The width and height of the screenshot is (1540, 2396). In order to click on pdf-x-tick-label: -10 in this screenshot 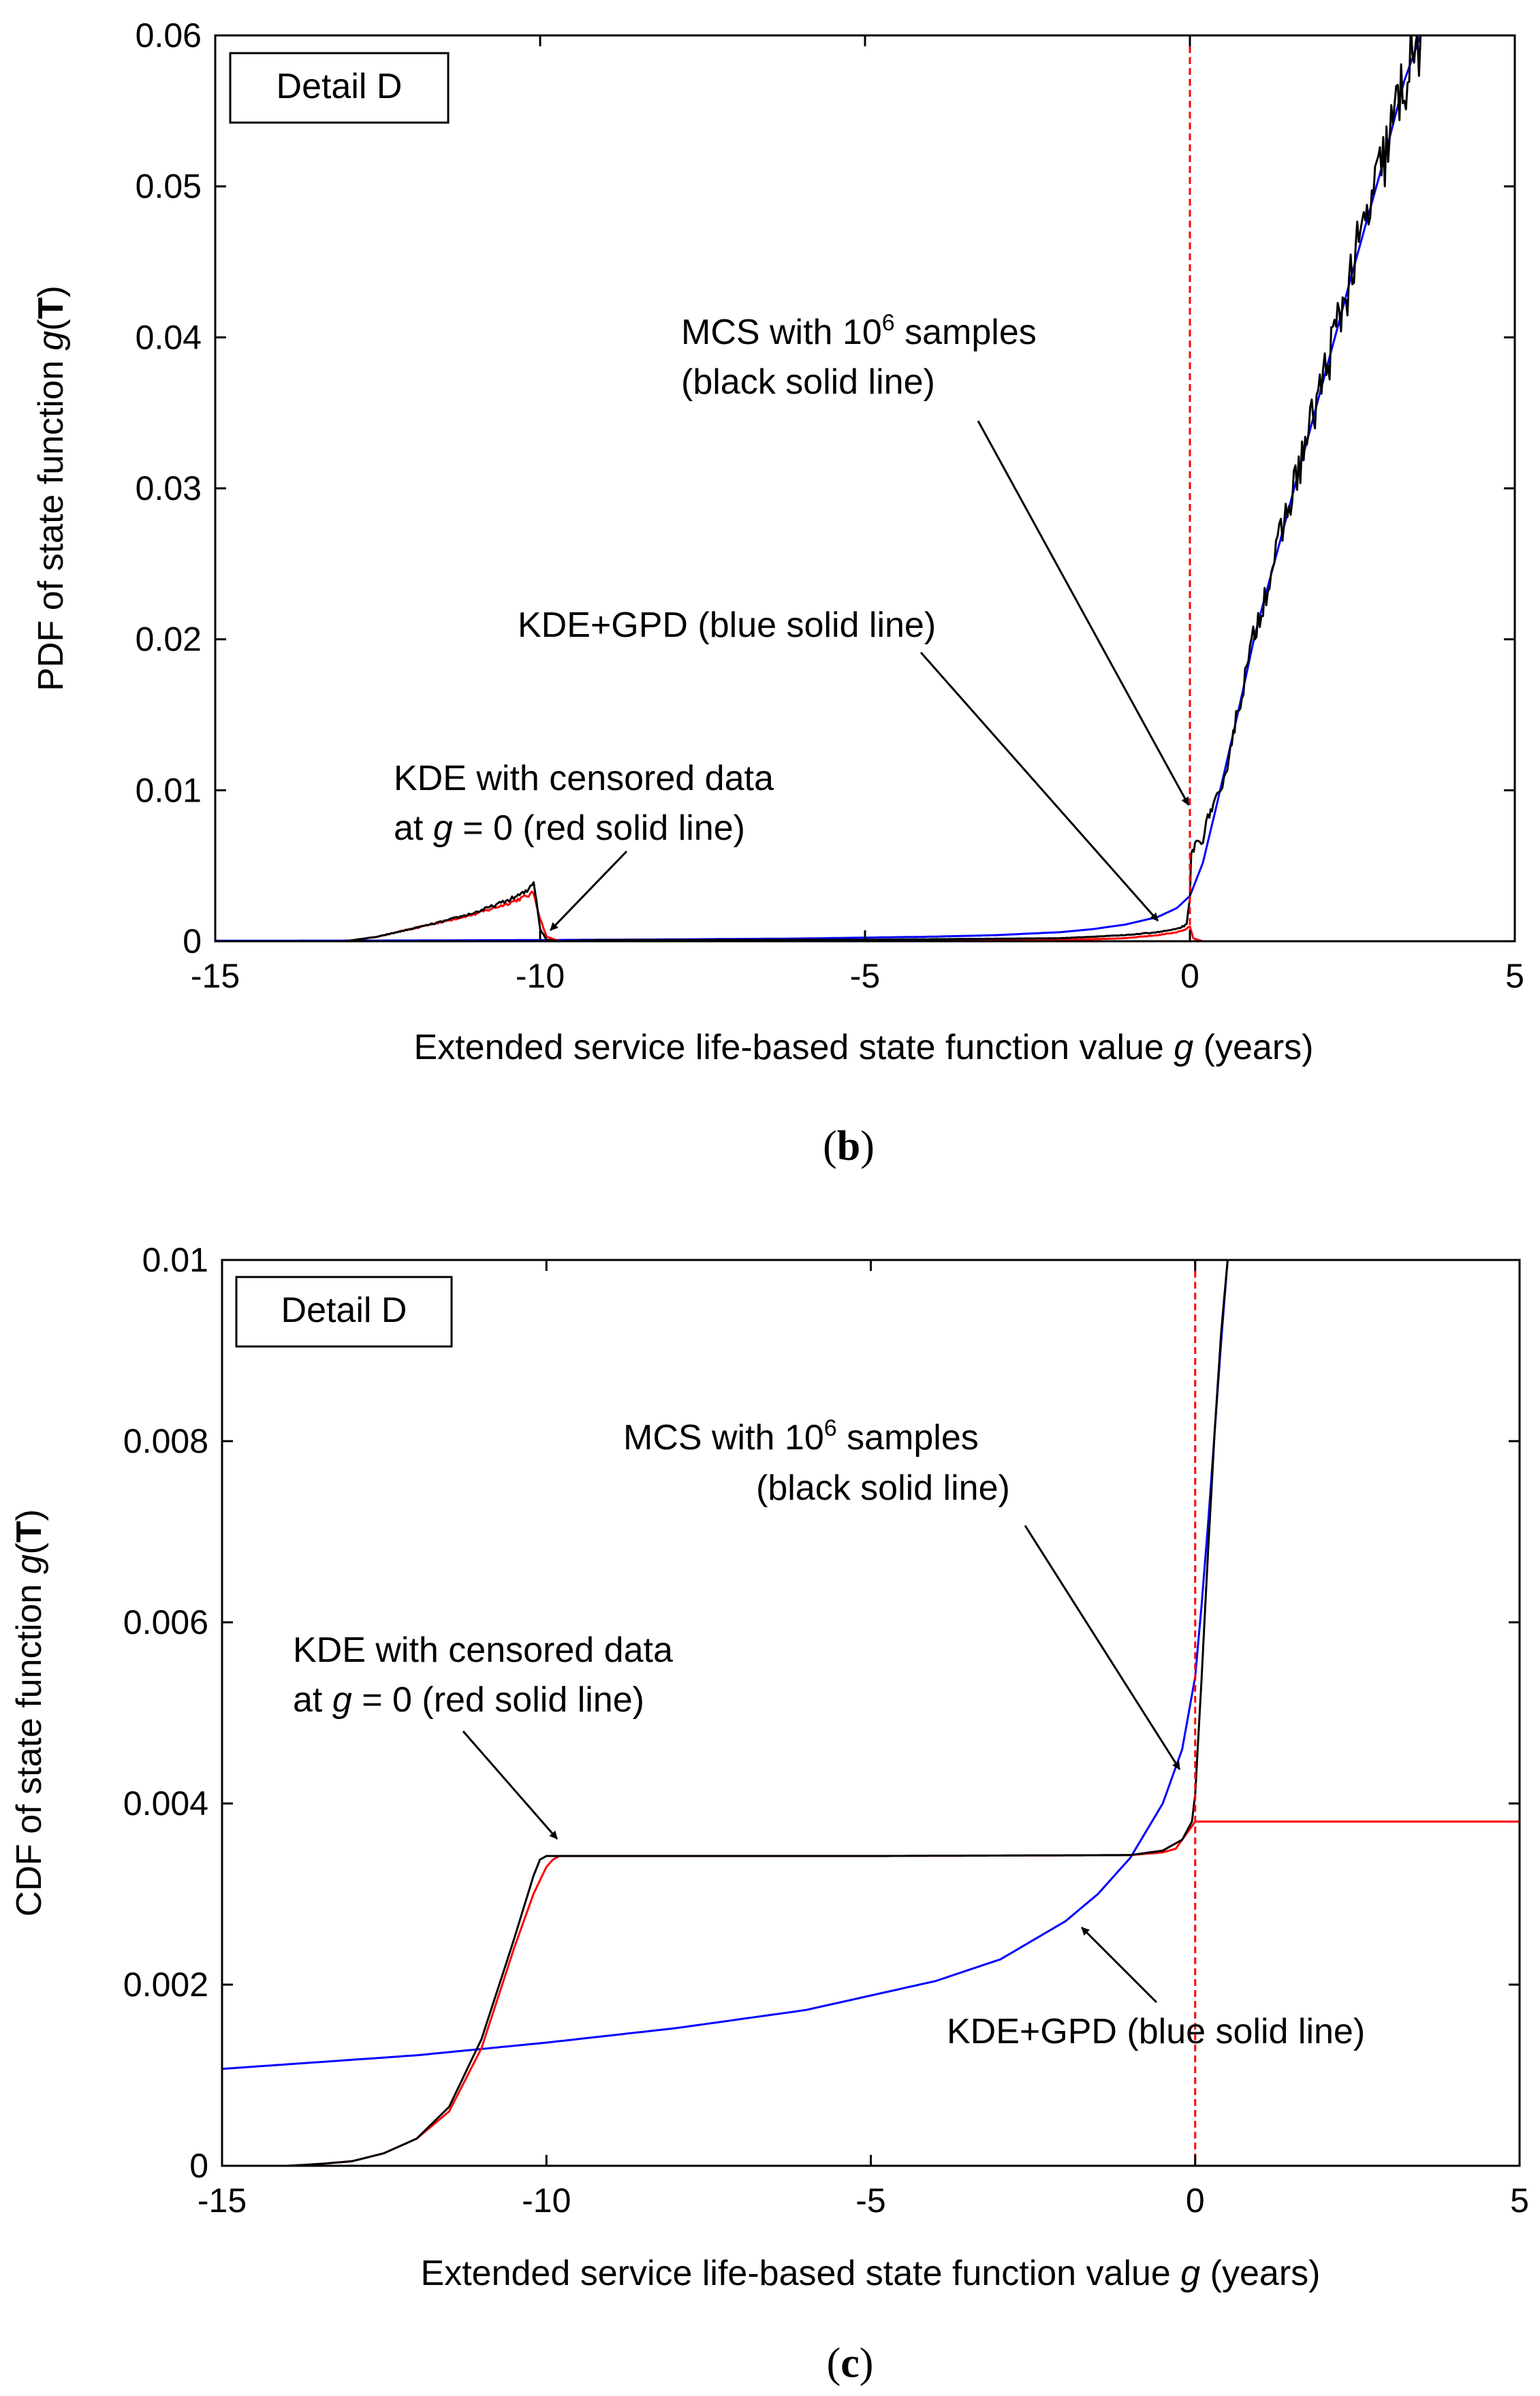, I will do `click(540, 976)`.